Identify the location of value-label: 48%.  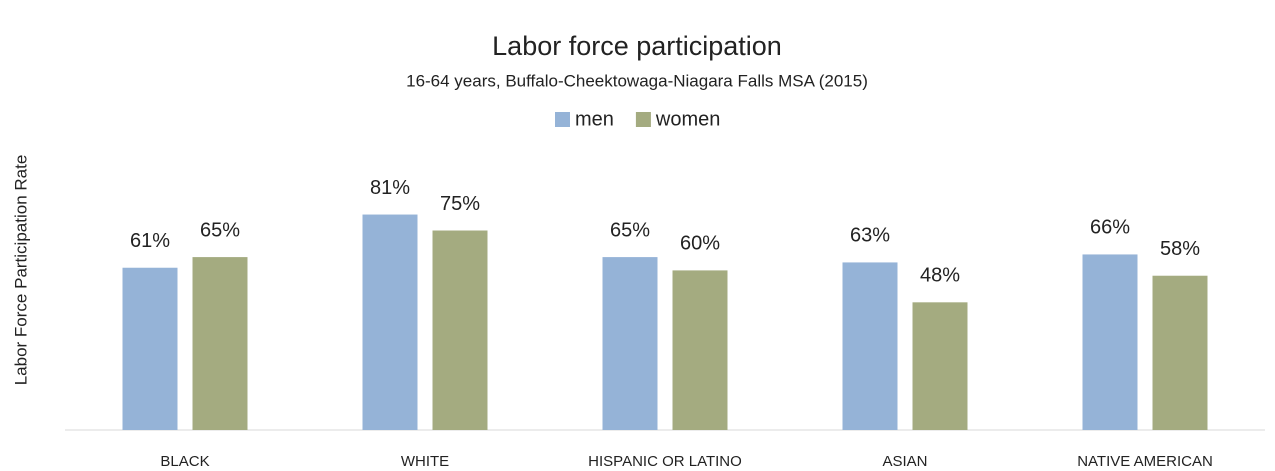
(940, 276).